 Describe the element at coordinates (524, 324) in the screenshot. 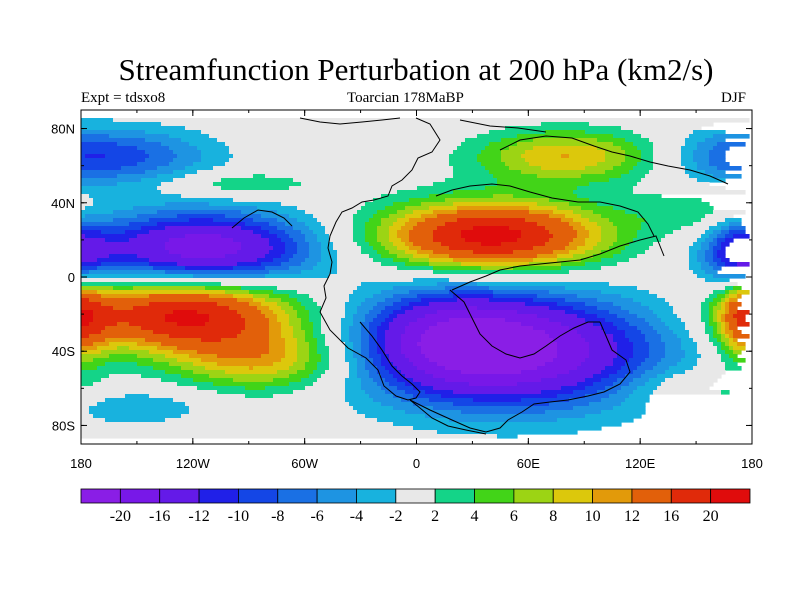

I see `coastline-africa` at that location.